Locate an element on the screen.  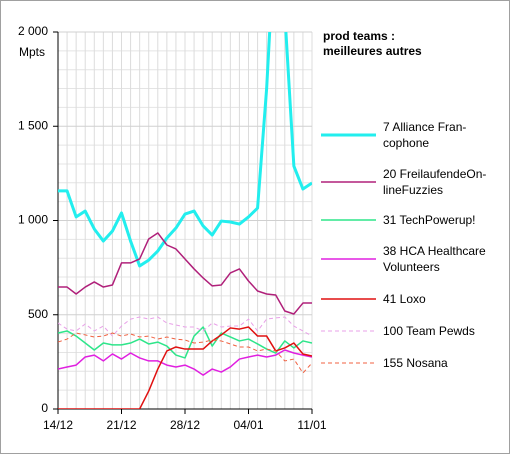
legend-item: 38 HCA Healthcare Volunteers is located at coordinates (411, 259).